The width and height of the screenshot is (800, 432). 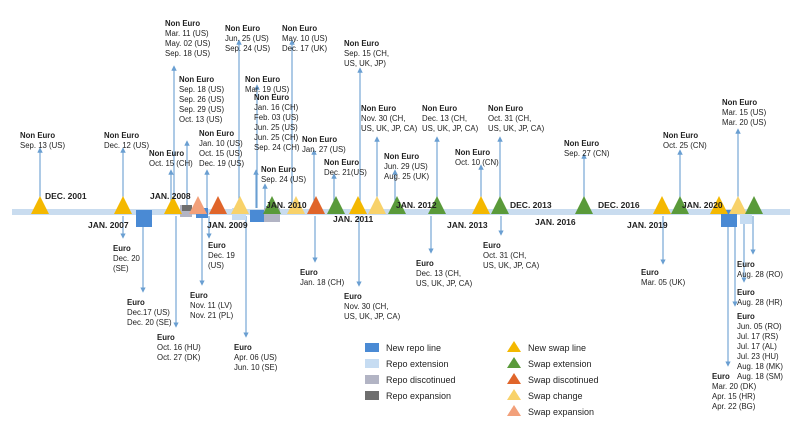 I want to click on event-label: Non Euro Jan. 27 (US), so click(x=324, y=144).